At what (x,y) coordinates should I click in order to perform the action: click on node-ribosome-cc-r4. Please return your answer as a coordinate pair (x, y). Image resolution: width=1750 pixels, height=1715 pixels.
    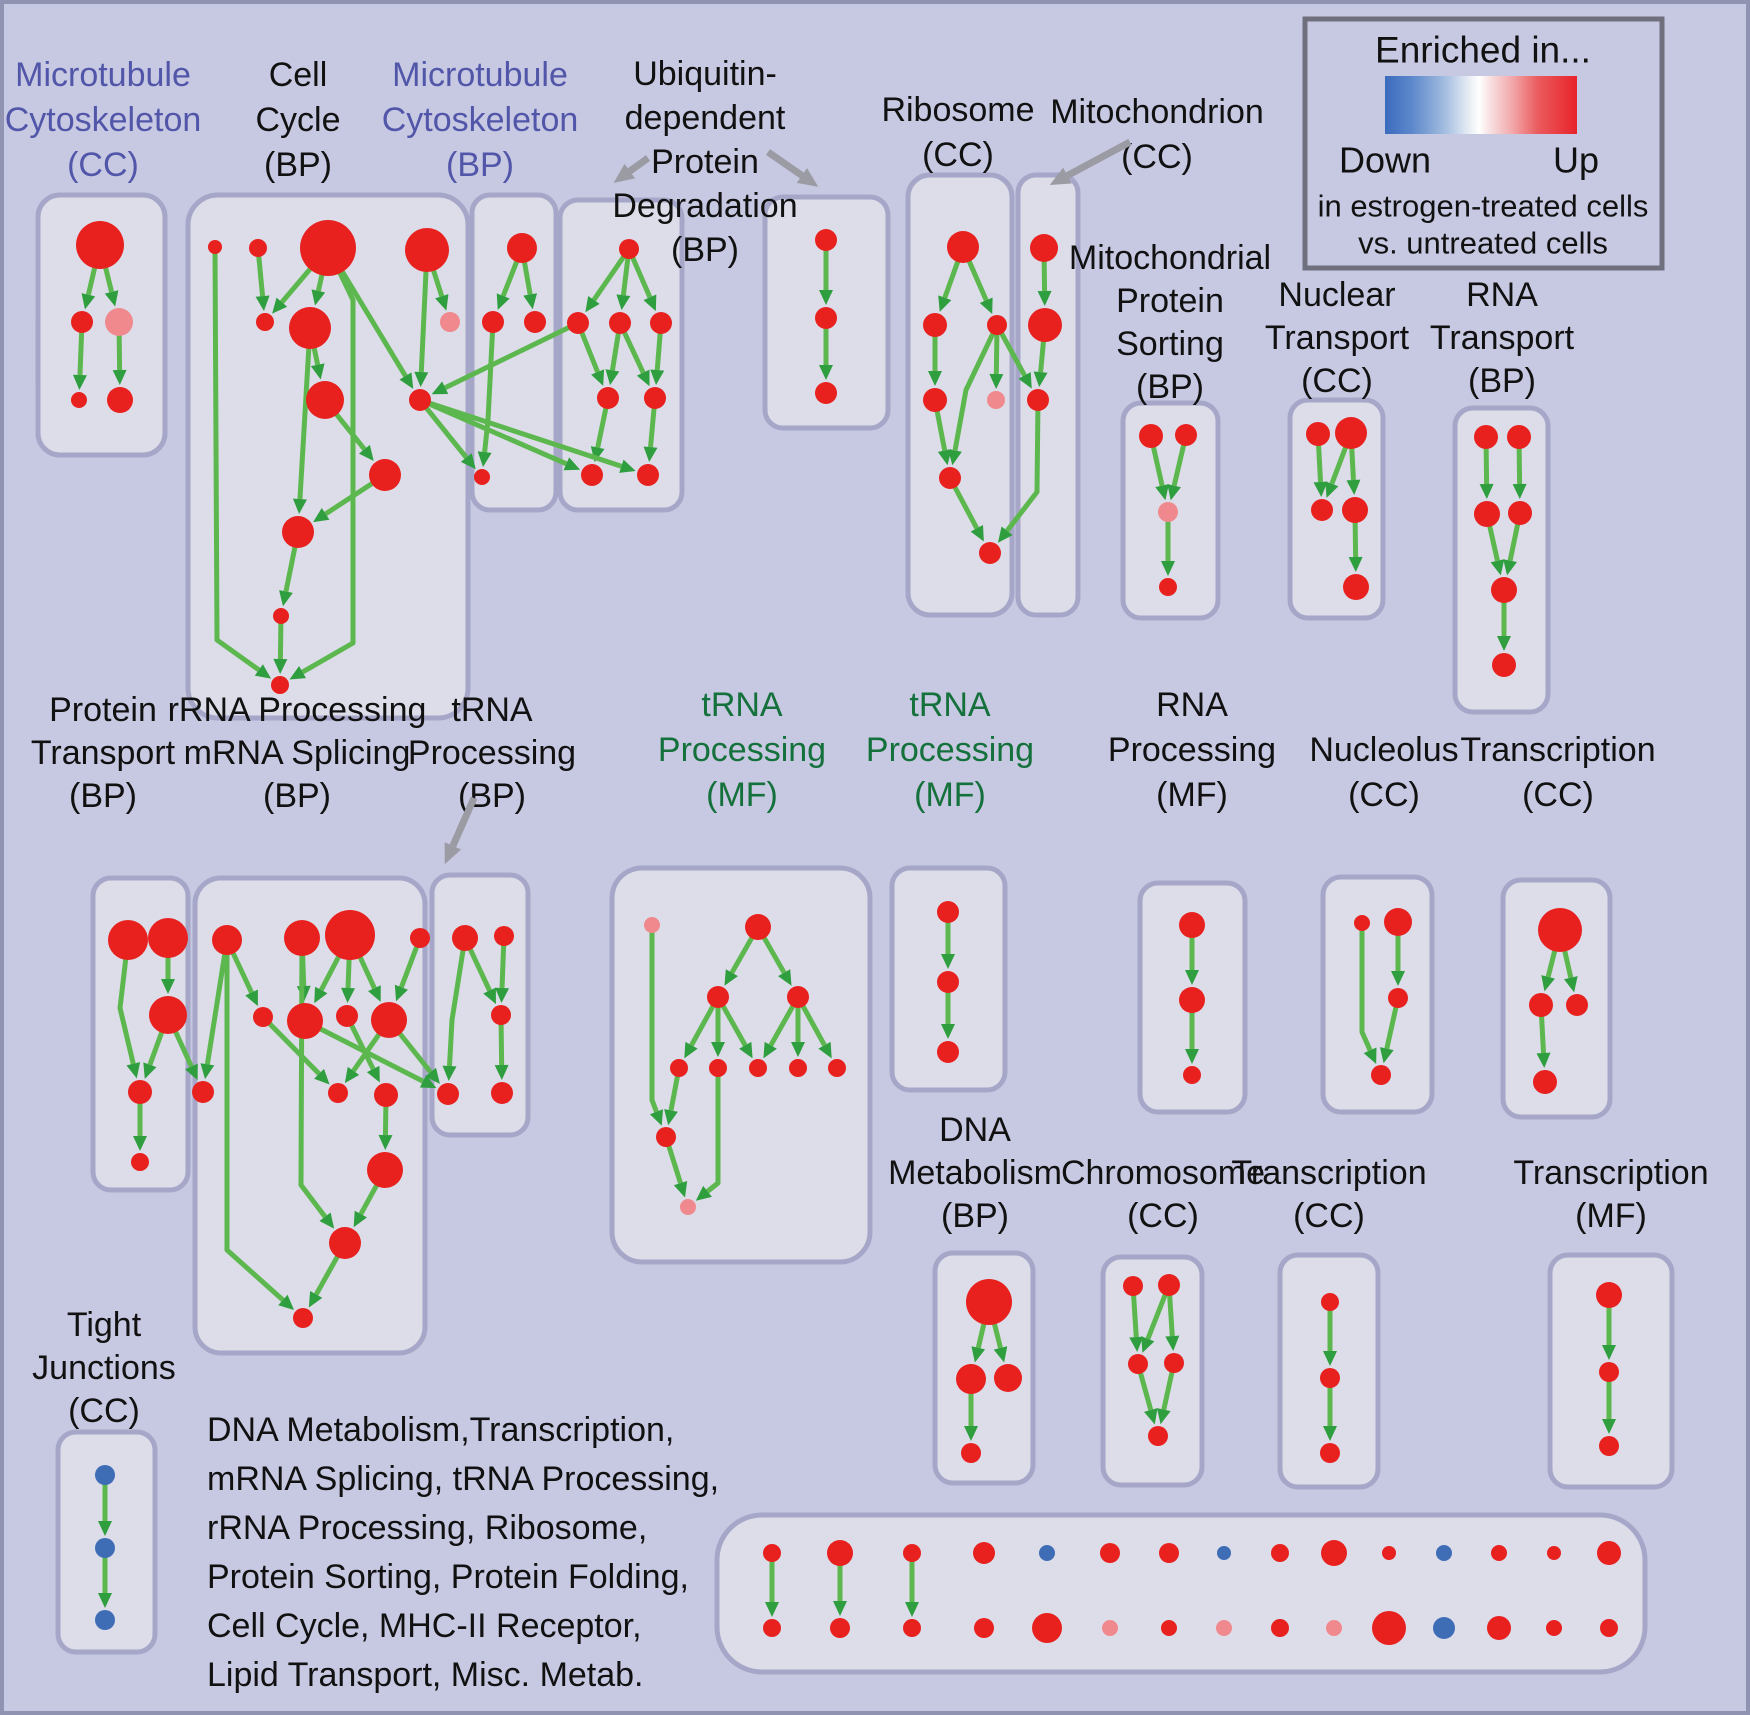
    Looking at the image, I should click on (935, 400).